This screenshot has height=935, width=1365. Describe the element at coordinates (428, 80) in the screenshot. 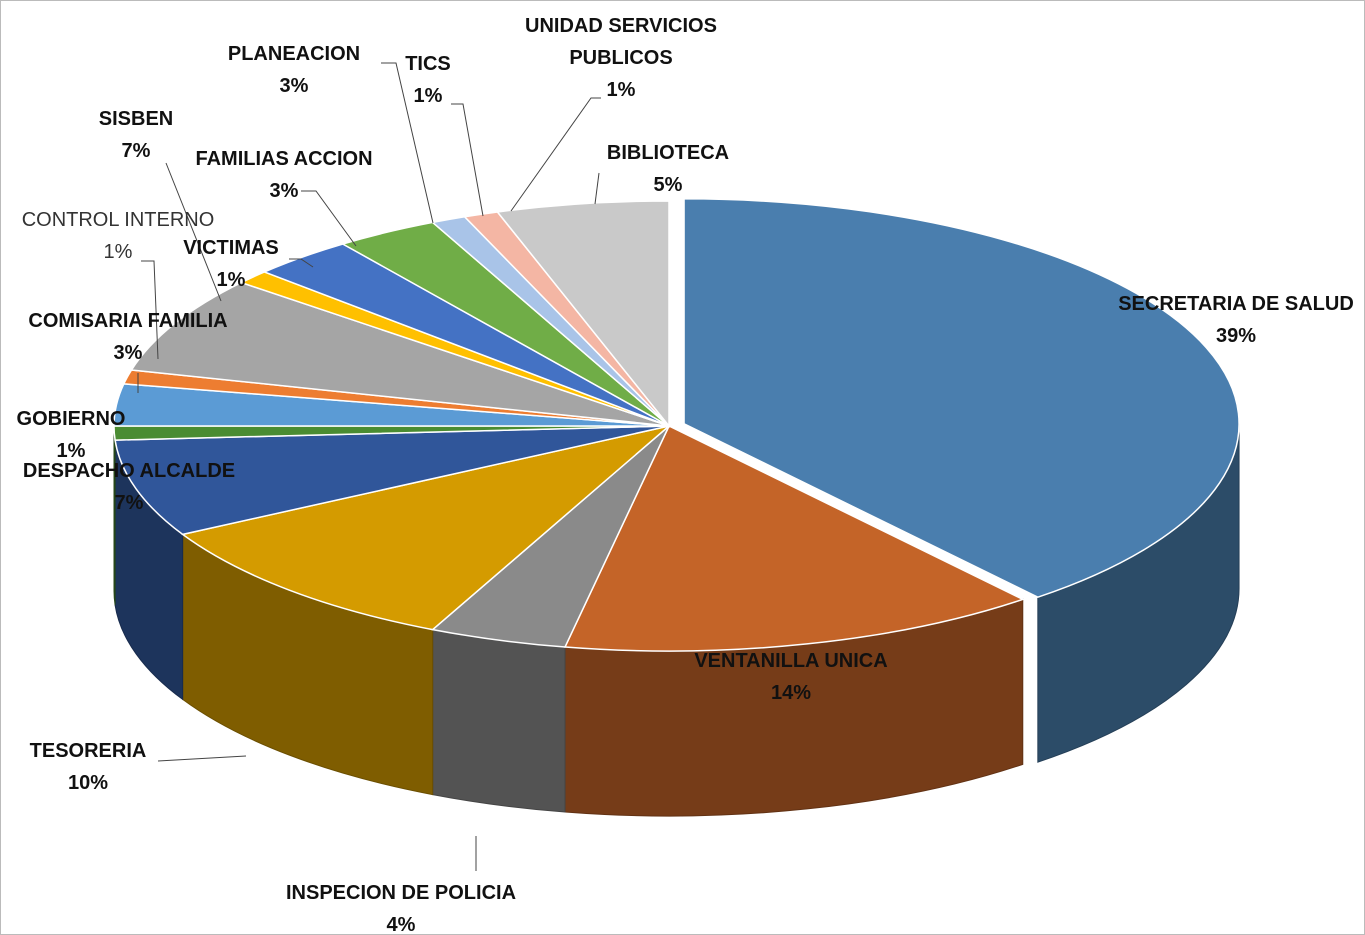

I see `data-label: TICS 1%` at that location.